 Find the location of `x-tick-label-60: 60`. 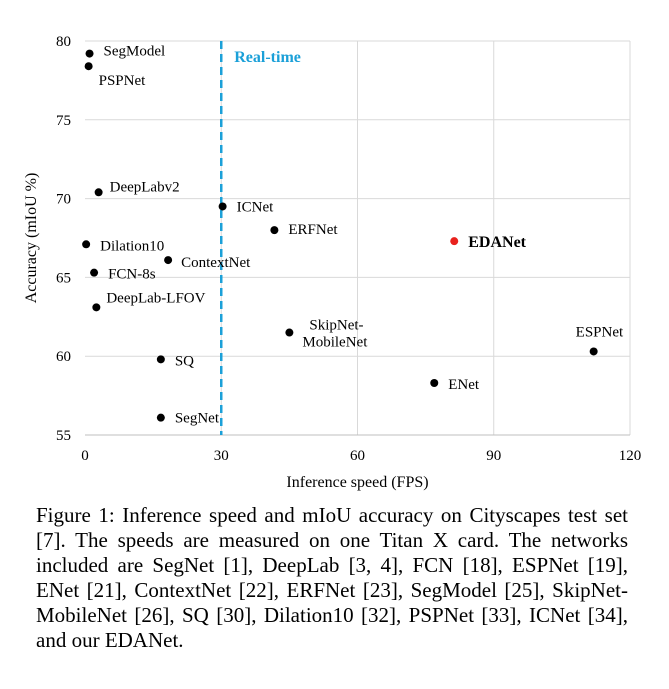

x-tick-label-60: 60 is located at coordinates (357, 456).